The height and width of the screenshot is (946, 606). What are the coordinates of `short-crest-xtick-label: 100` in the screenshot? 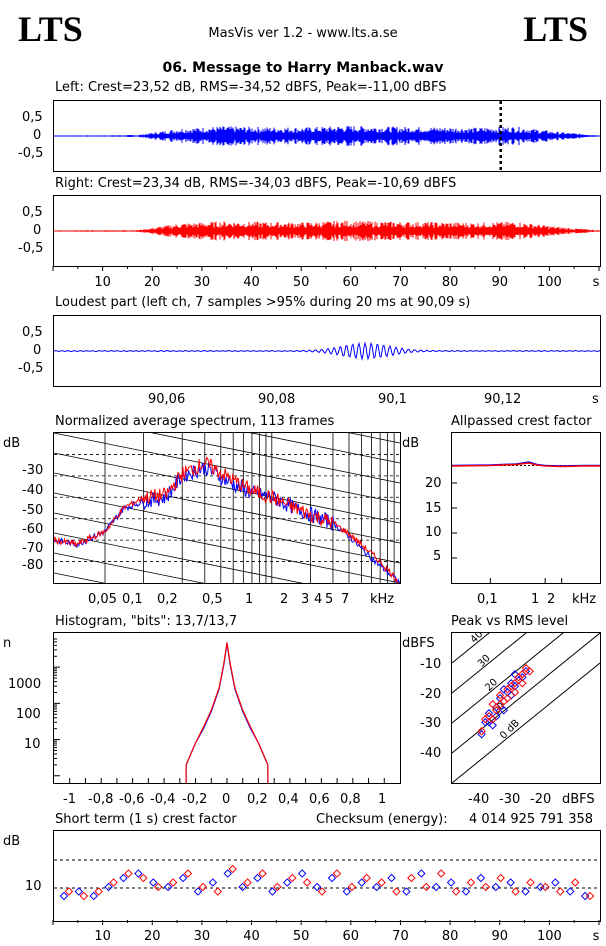 It's located at (549, 936).